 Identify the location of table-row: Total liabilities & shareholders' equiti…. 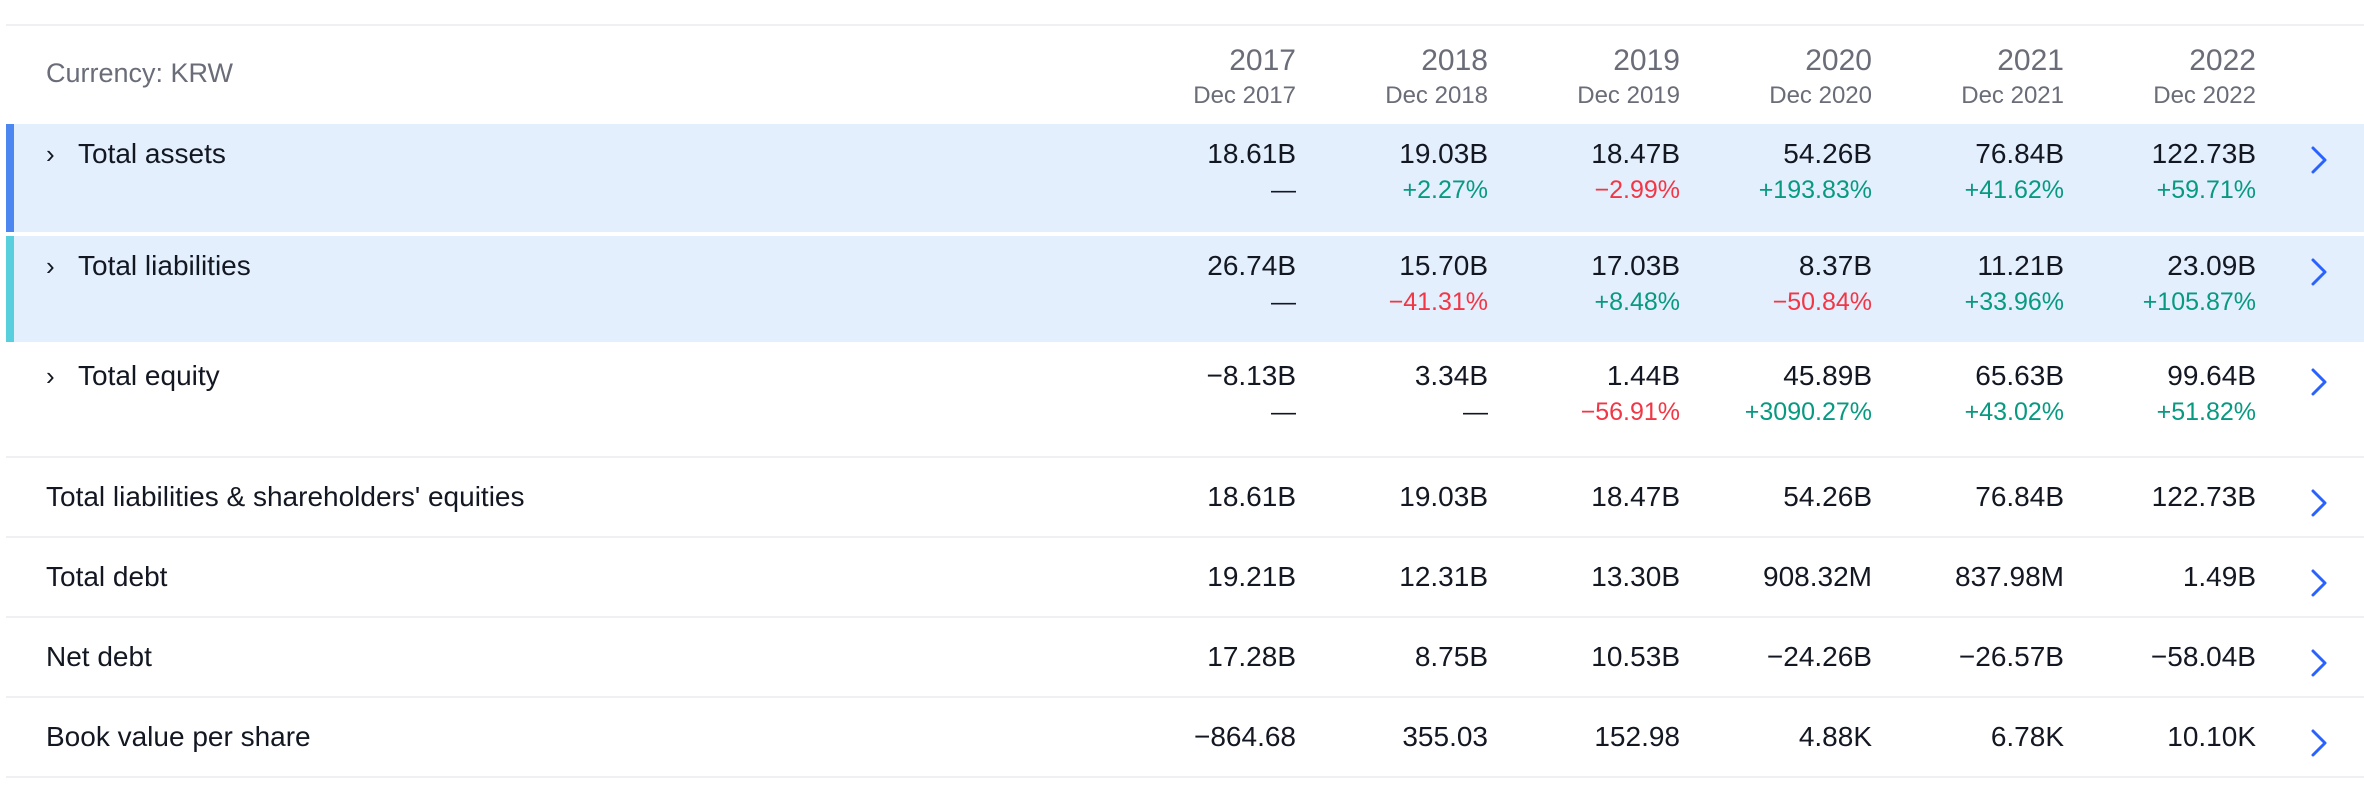
(1185, 498).